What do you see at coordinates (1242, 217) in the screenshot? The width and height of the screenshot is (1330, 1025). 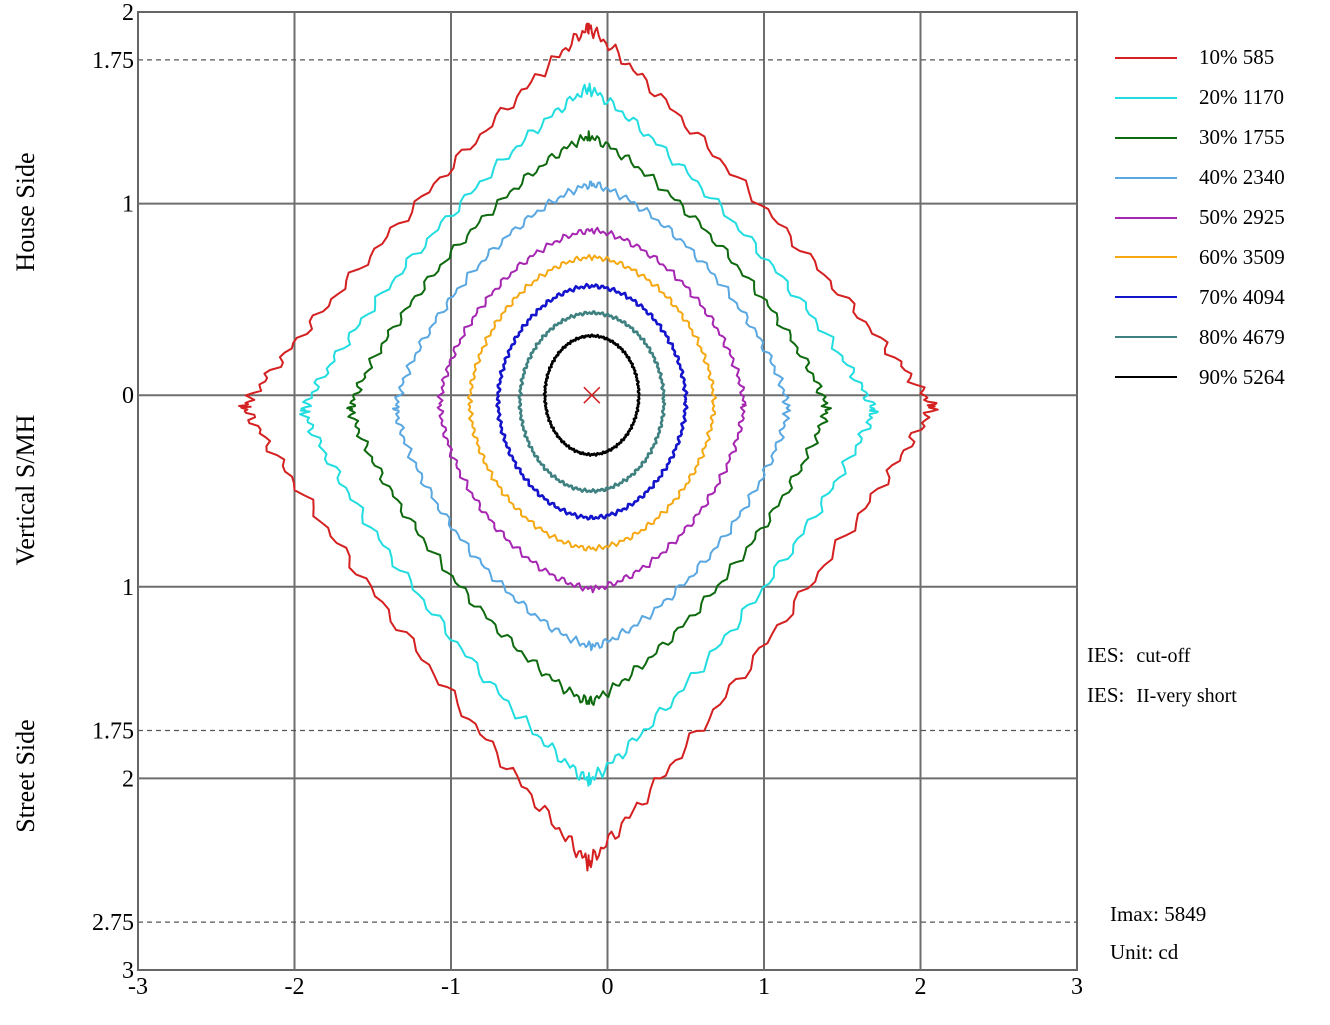 I see `legend-label: 50% 2925` at bounding box center [1242, 217].